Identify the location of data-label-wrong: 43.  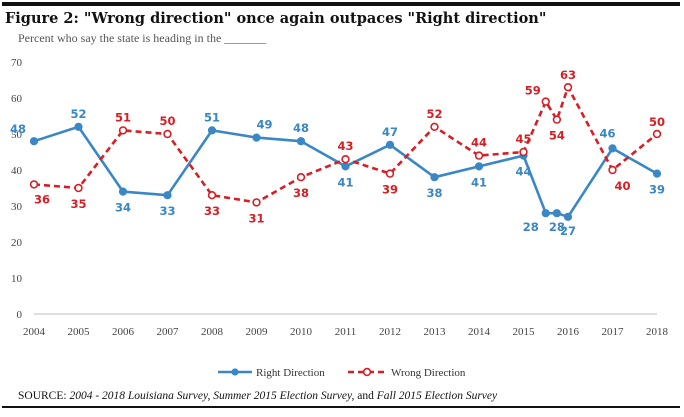
(345, 146).